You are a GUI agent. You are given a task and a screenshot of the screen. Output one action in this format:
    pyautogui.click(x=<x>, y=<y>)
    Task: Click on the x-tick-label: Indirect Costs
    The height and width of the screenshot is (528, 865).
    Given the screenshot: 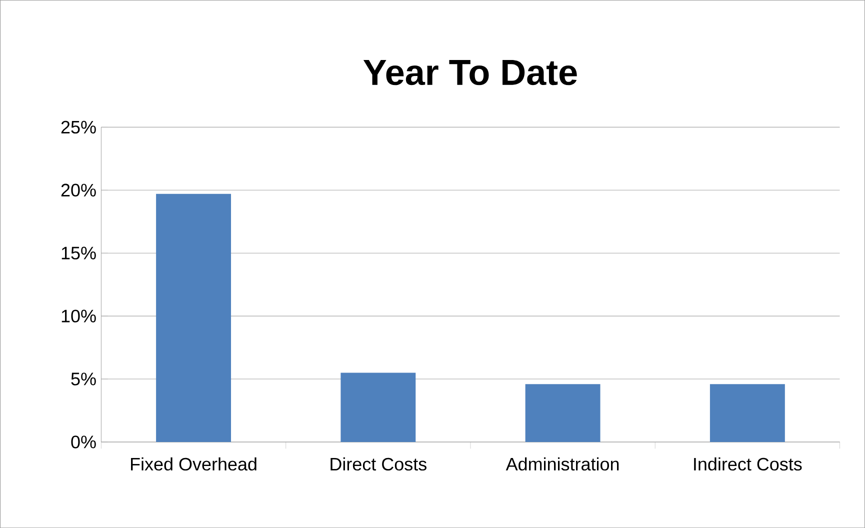 What is the action you would take?
    pyautogui.click(x=748, y=463)
    